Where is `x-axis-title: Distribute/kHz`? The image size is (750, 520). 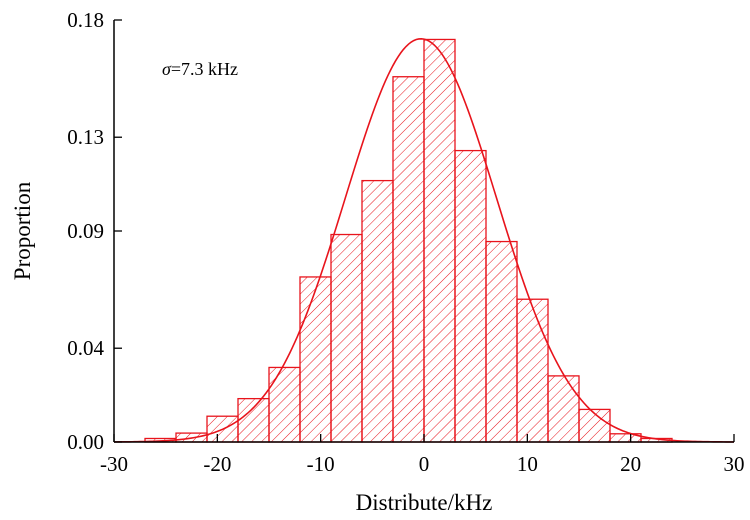
x-axis-title: Distribute/kHz is located at coordinates (424, 502).